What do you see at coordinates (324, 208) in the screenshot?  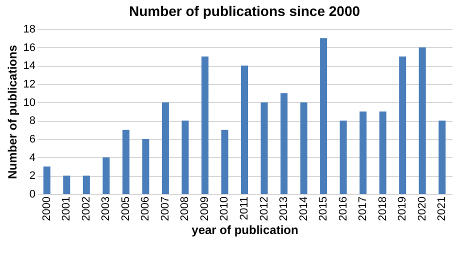 I see `x-tick-label: 2015` at bounding box center [324, 208].